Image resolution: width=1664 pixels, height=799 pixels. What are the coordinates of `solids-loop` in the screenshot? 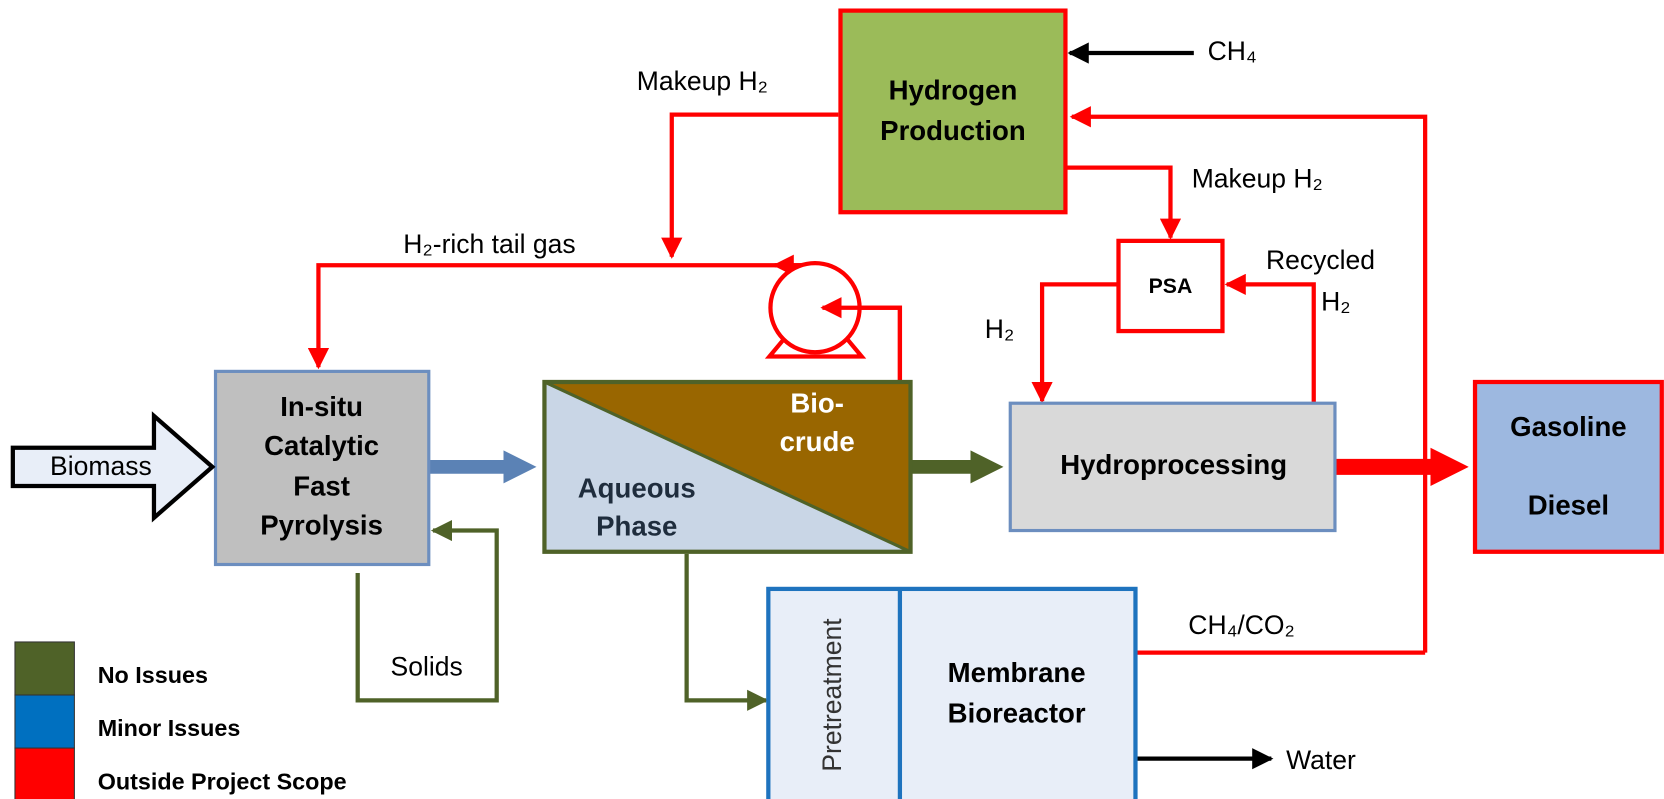 It's located at (427, 611).